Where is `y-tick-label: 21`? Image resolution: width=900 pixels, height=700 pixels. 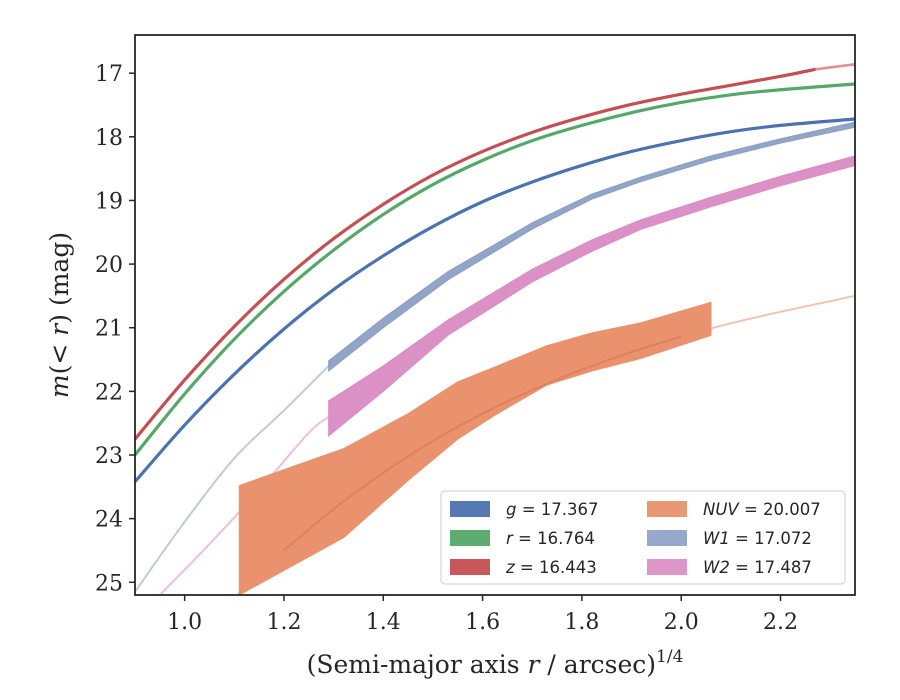 y-tick-label: 21 is located at coordinates (109, 329).